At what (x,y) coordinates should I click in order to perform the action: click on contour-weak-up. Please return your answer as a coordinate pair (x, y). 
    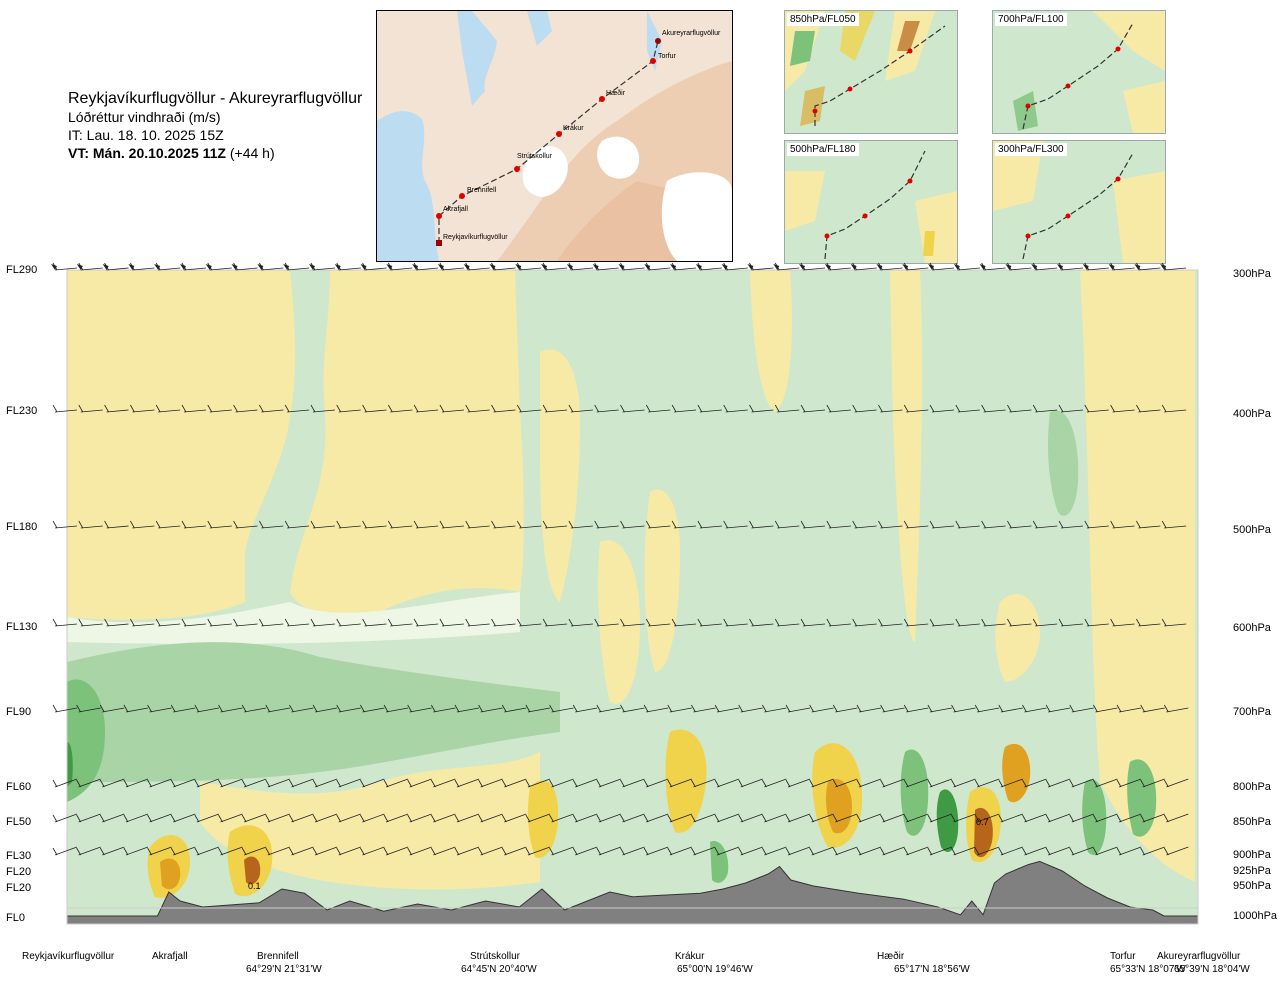
    Looking at the image, I should click on (1178, 507).